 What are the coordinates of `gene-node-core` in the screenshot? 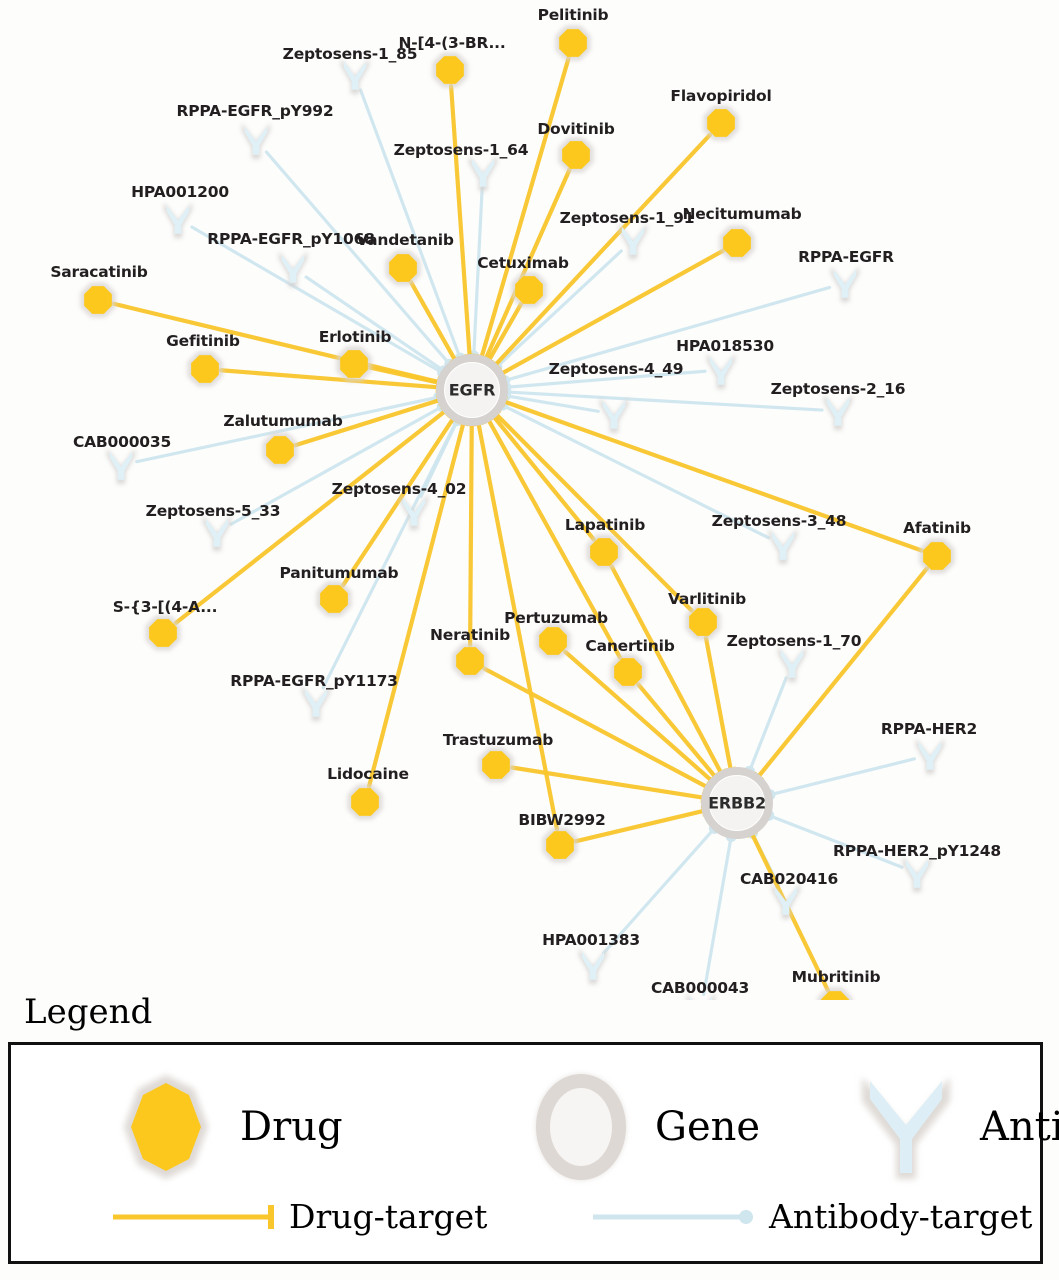 It's located at (472, 390).